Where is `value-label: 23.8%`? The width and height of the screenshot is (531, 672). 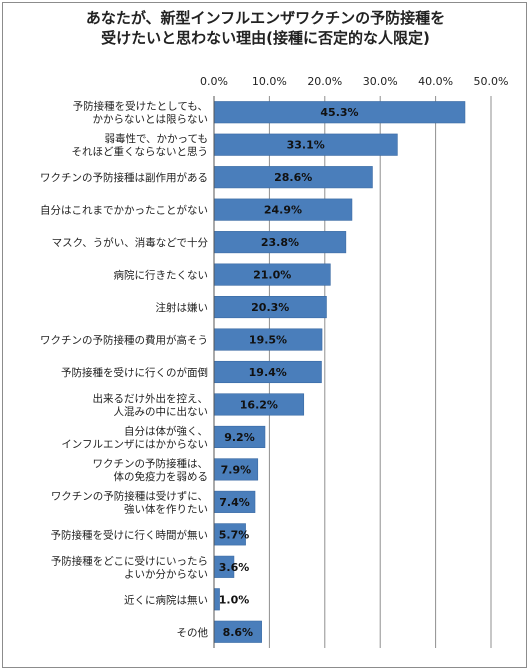
value-label: 23.8% is located at coordinates (280, 242).